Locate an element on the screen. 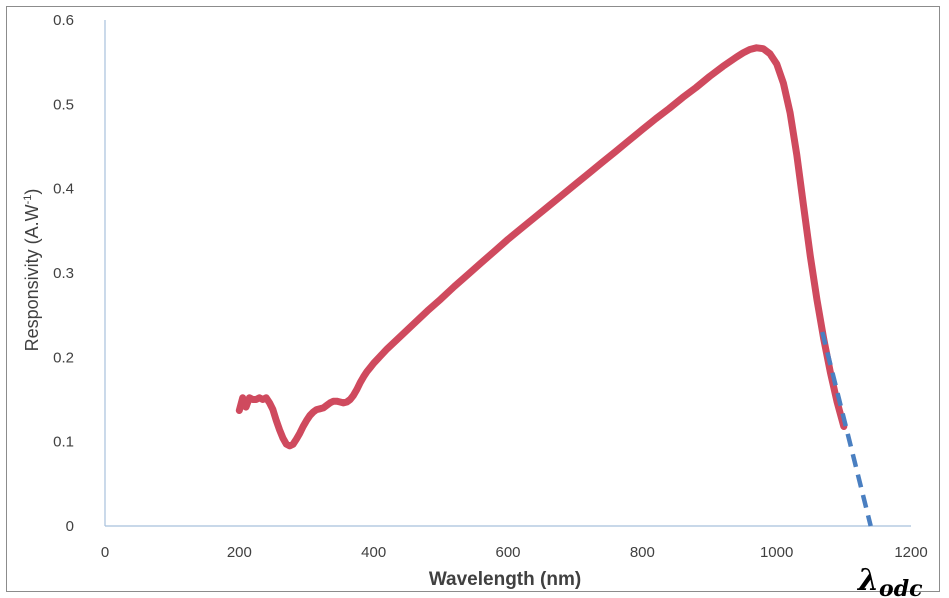  y-tick-label: 0.3 is located at coordinates (63, 273).